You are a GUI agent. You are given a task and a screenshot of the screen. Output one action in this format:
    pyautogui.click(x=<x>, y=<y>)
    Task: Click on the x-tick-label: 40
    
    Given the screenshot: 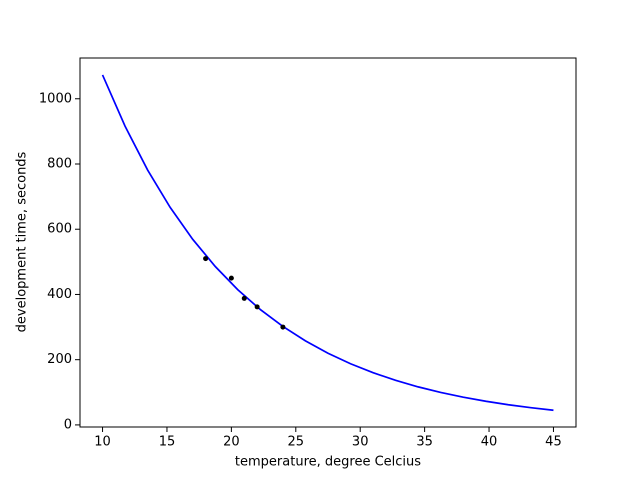 What is the action you would take?
    pyautogui.click(x=489, y=442)
    